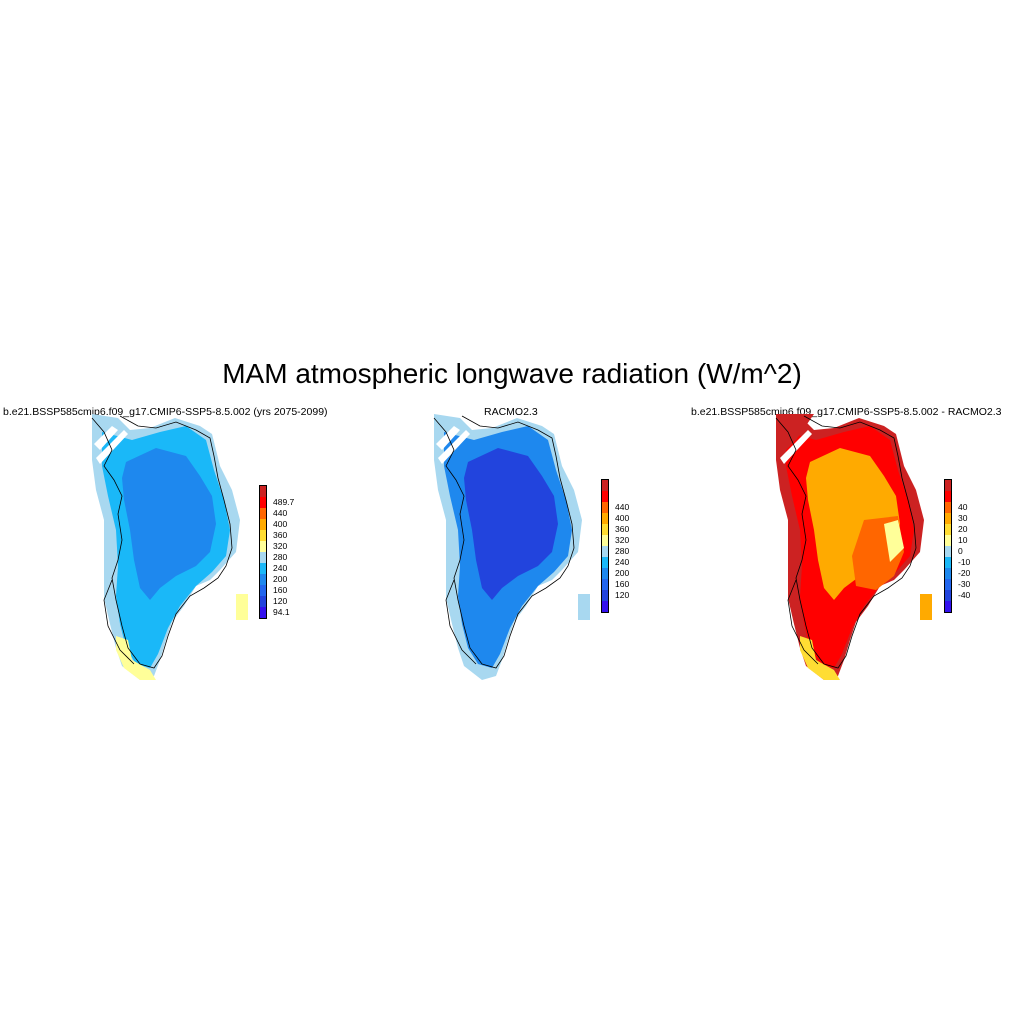  What do you see at coordinates (964, 595) in the screenshot?
I see `colorbar-label: -40` at bounding box center [964, 595].